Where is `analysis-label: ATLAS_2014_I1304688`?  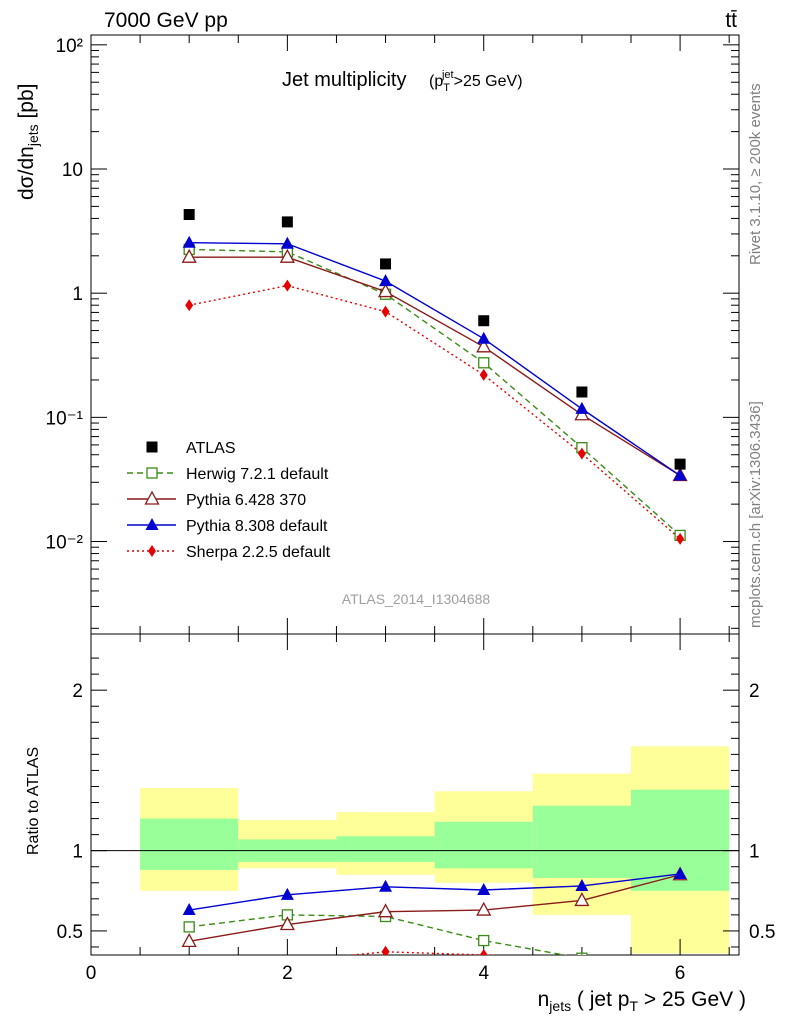
analysis-label: ATLAS_2014_I1304688 is located at coordinates (416, 599).